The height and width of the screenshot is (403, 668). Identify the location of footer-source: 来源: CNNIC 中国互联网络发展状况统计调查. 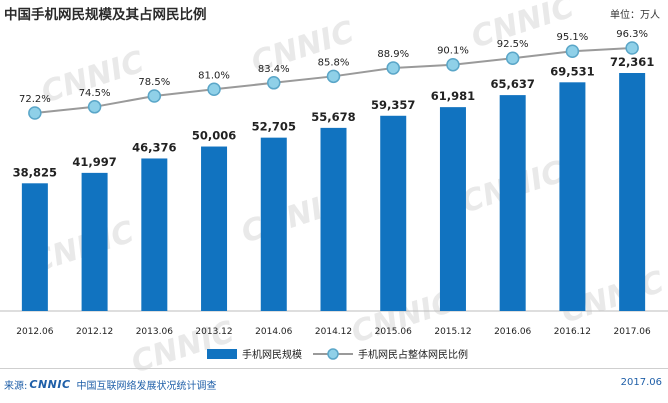
(110, 384).